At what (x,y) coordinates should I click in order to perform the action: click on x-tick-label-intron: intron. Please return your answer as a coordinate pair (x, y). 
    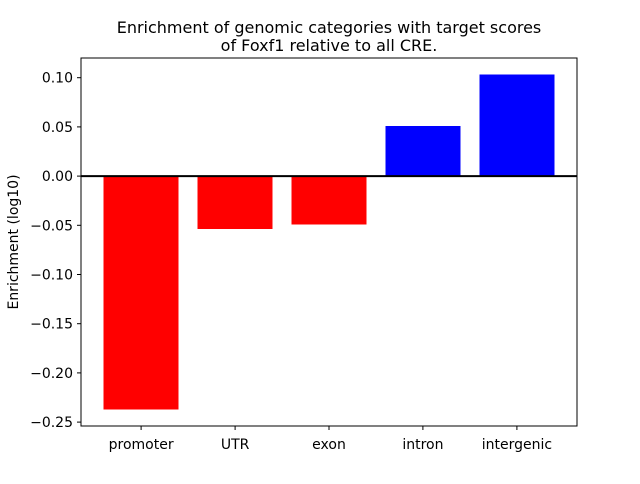
    Looking at the image, I should click on (422, 445).